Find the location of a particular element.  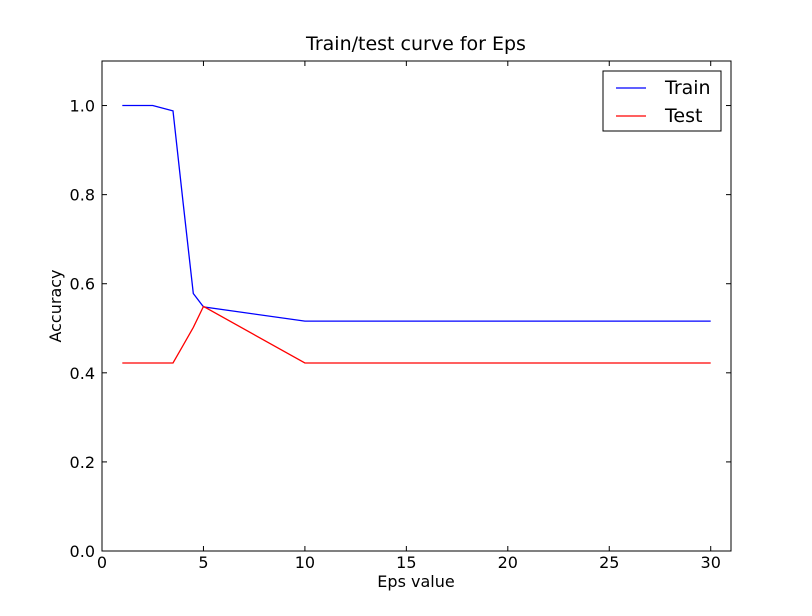

y-axis-label: Accuracy is located at coordinates (55, 305).